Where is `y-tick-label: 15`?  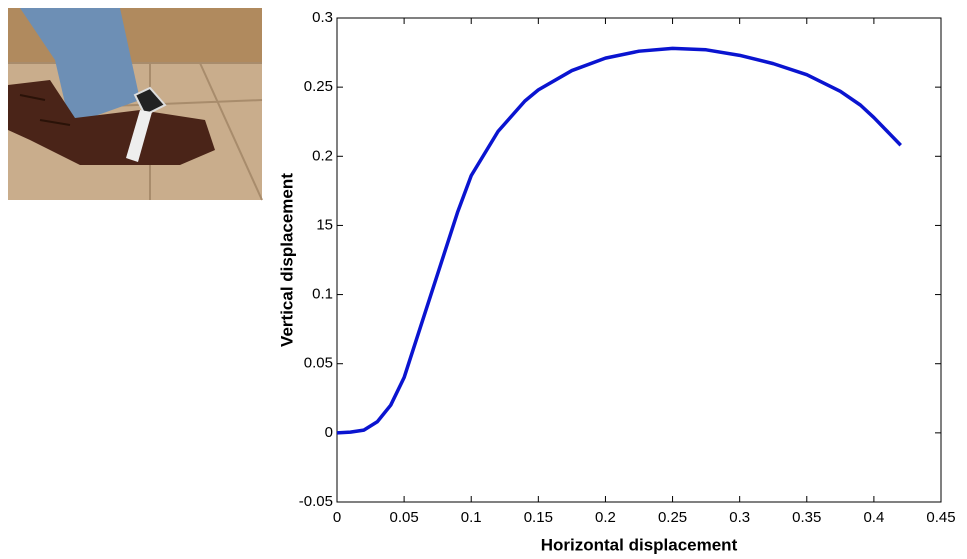 y-tick-label: 15 is located at coordinates (324, 224).